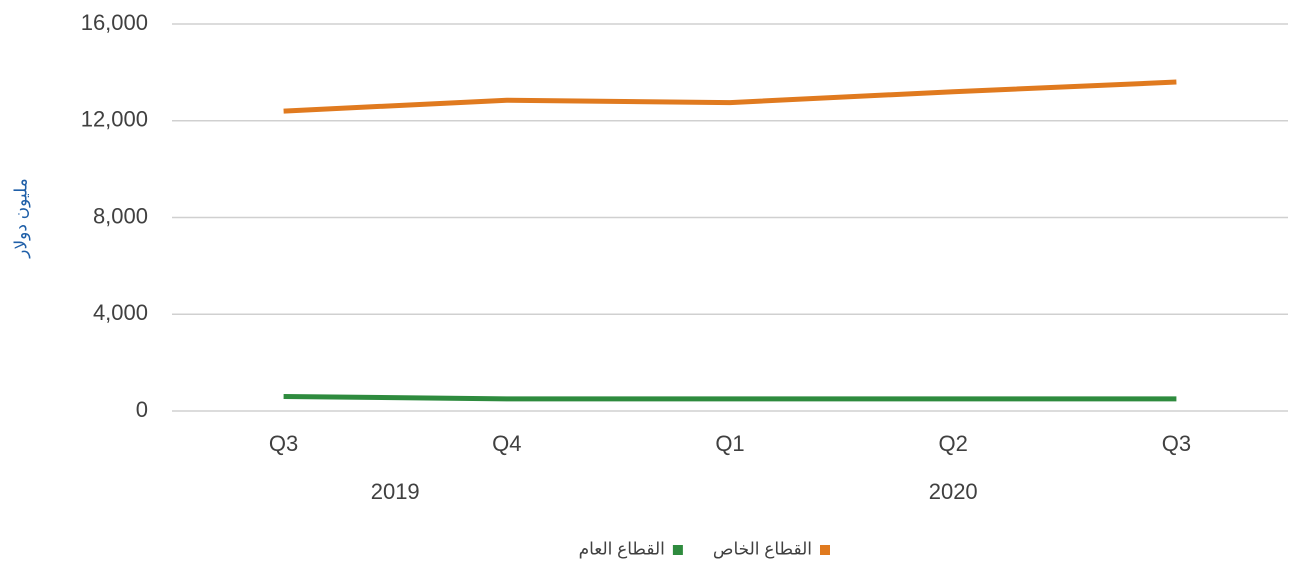 The image size is (1300, 563). I want to click on x-tick-label: Q2, so click(953, 443).